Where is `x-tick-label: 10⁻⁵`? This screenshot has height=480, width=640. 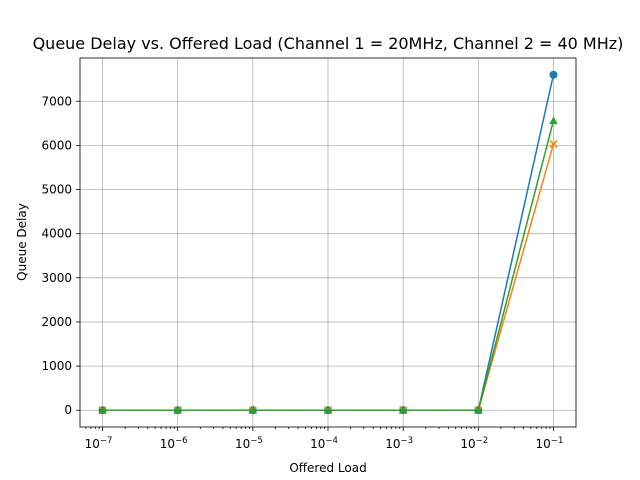
x-tick-label: 10⁻⁵ is located at coordinates (249, 443).